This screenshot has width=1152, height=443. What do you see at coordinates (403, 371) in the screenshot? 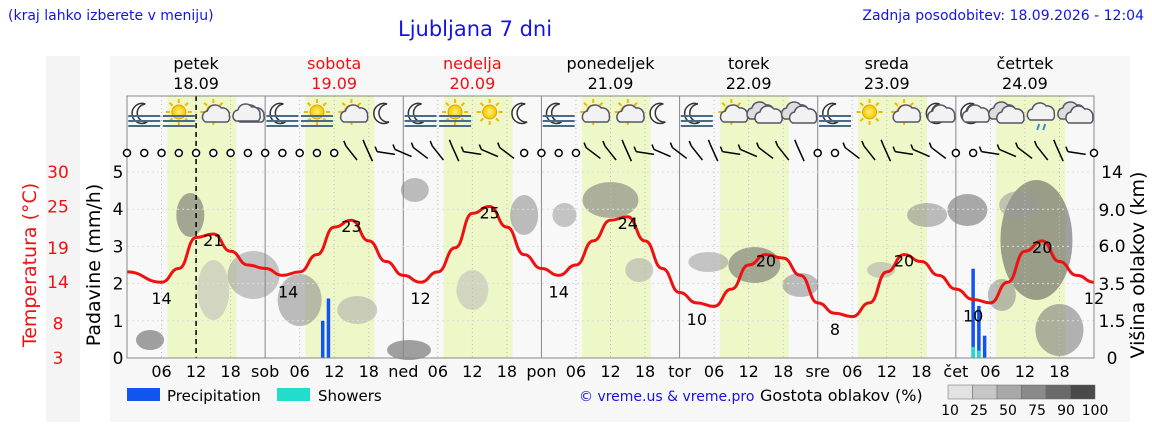
I see `day-abbrev-tick: ned` at bounding box center [403, 371].